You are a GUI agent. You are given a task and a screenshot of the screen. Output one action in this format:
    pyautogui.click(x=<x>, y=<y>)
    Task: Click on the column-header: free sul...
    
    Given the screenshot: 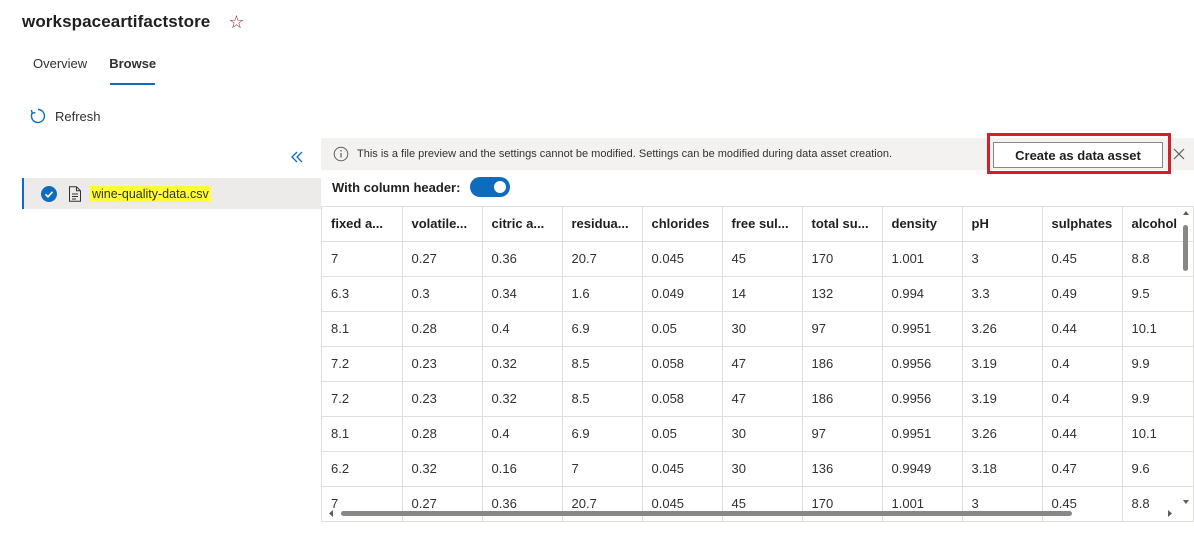 What is the action you would take?
    pyautogui.click(x=762, y=224)
    